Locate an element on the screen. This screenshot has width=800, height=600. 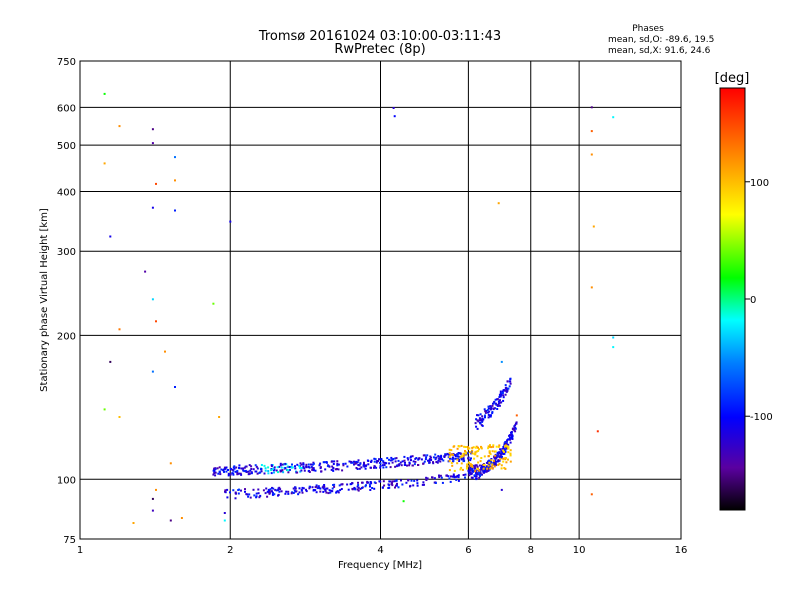
x-tick-label: 6 is located at coordinates (468, 550).